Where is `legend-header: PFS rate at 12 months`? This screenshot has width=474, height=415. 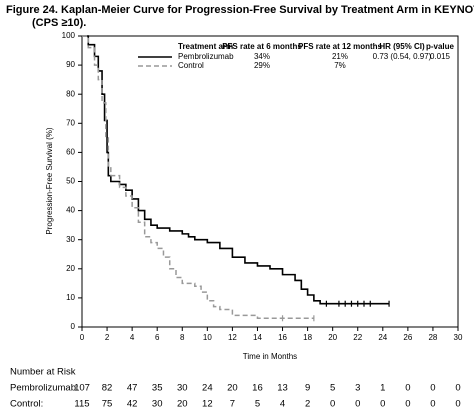
legend-header: PFS rate at 12 months is located at coordinates (340, 46).